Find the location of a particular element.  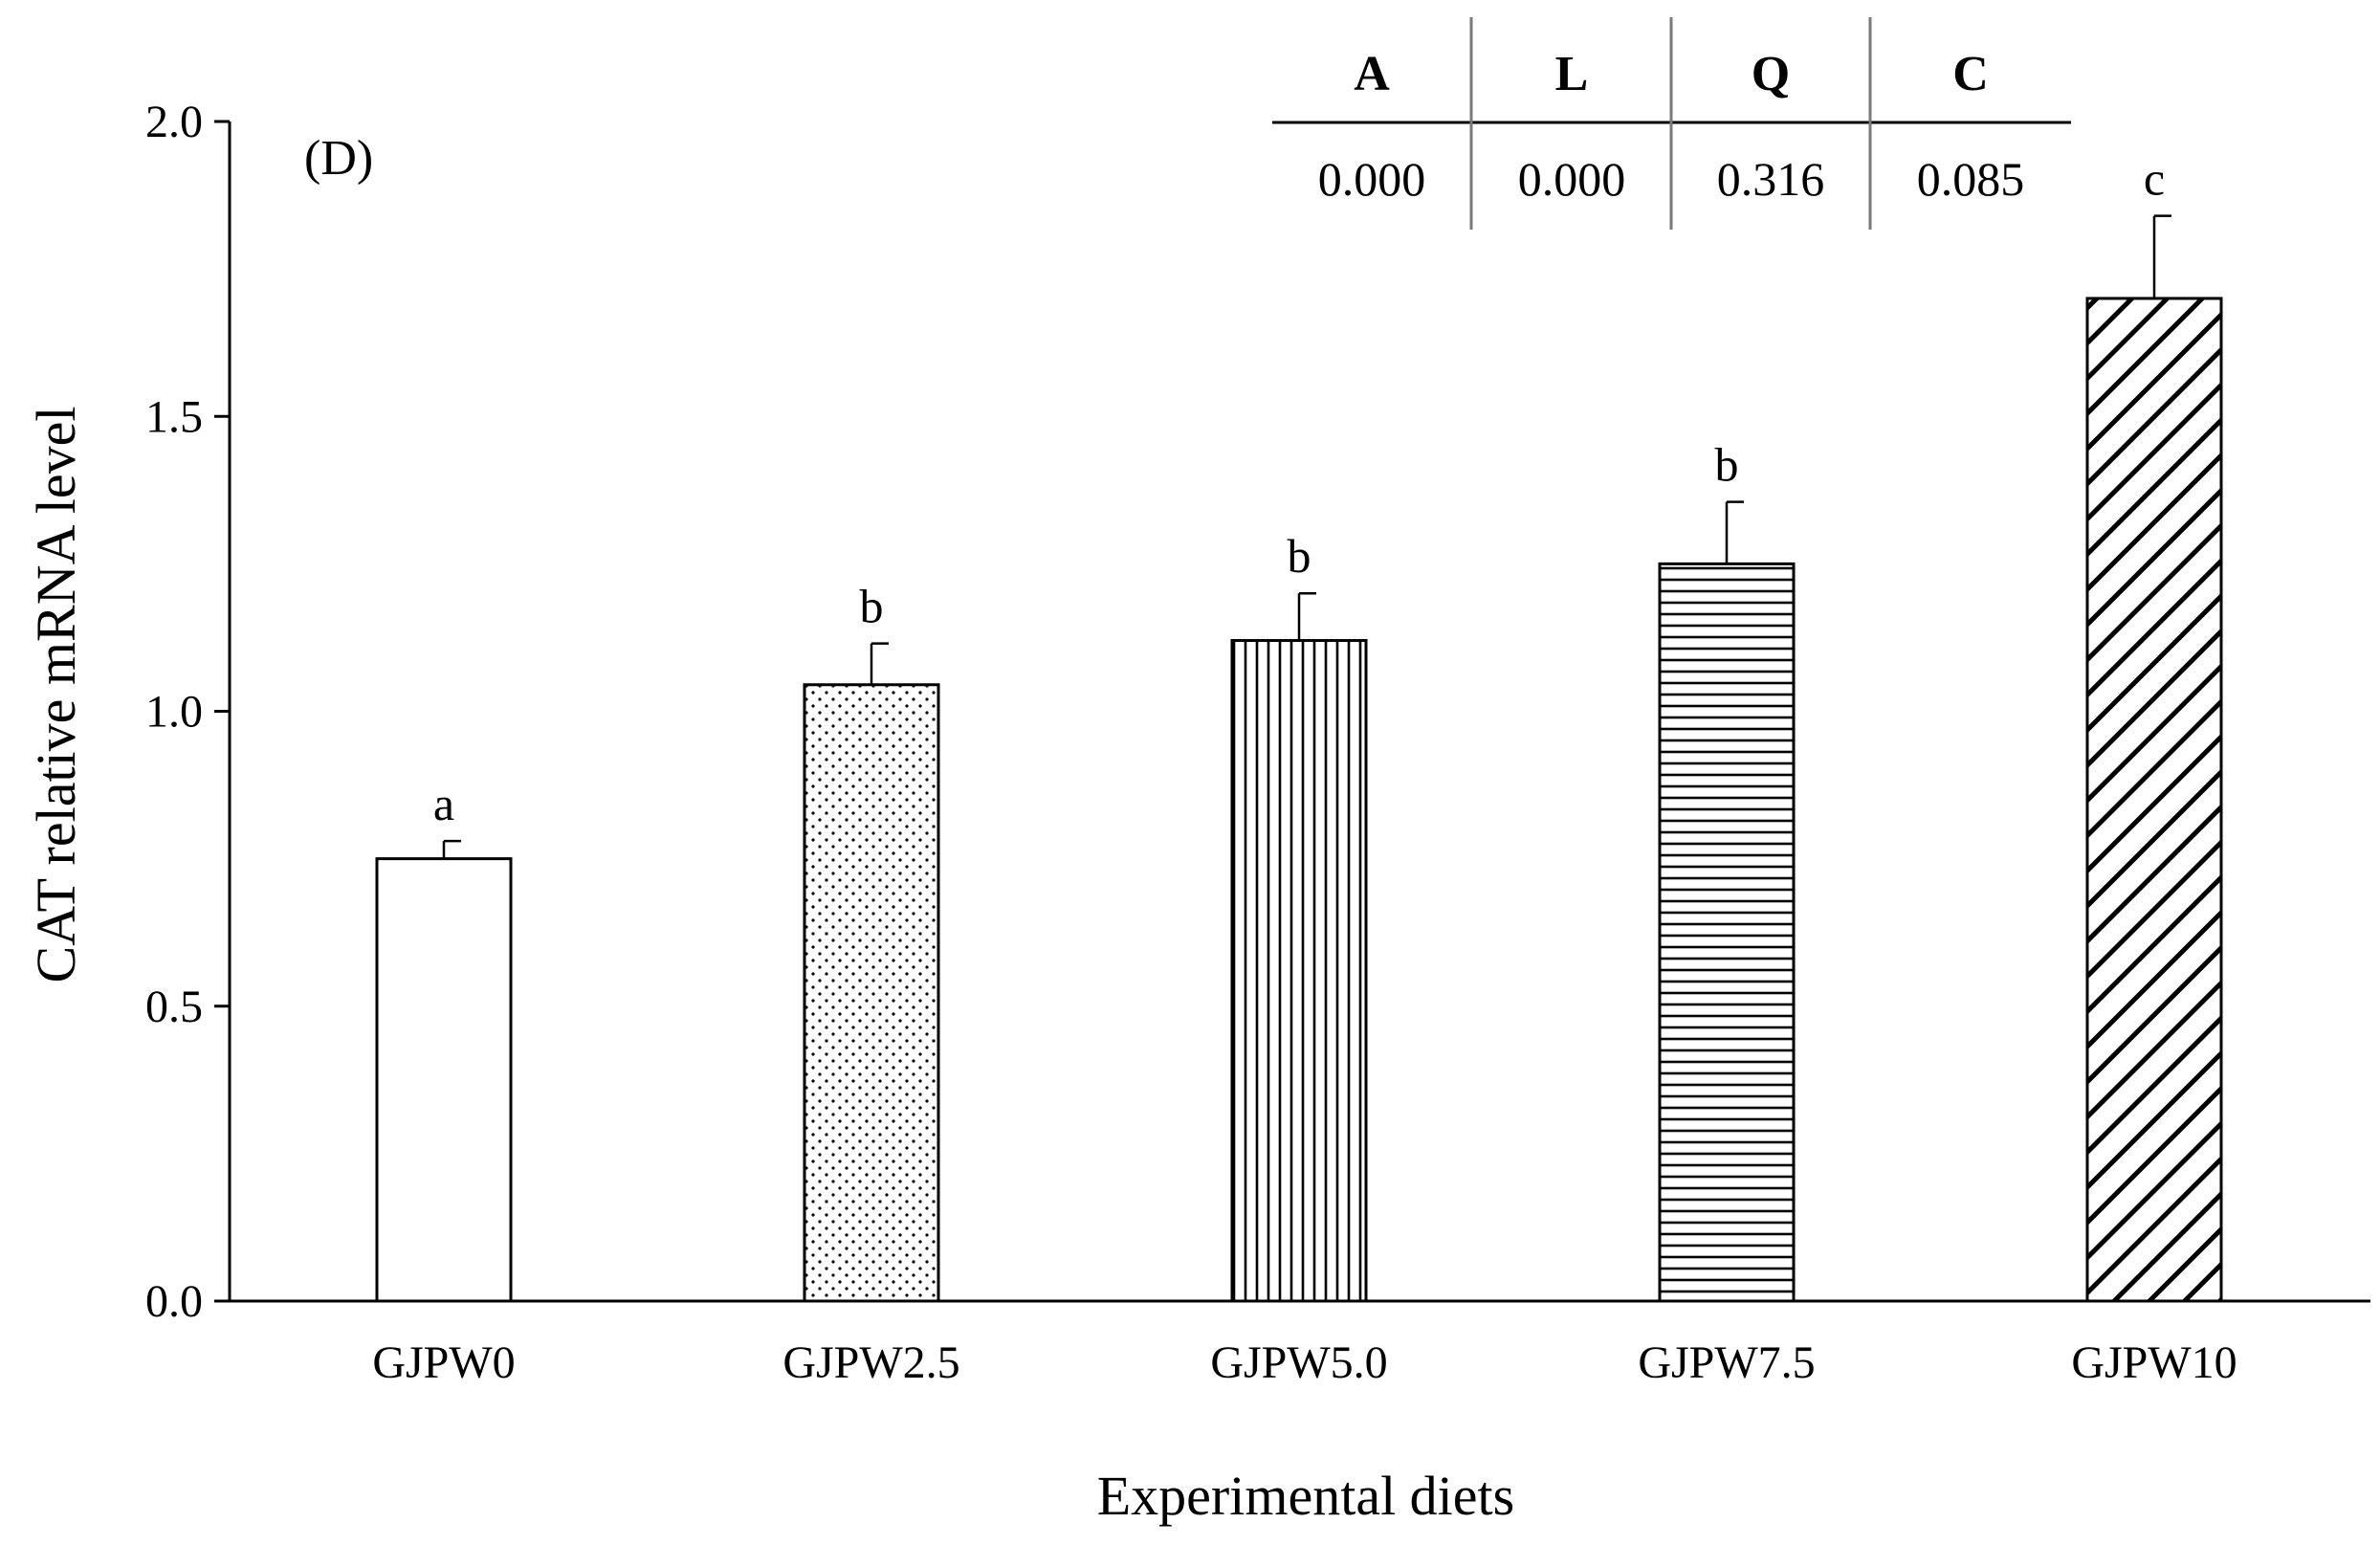

table-header: Q is located at coordinates (1771, 74).